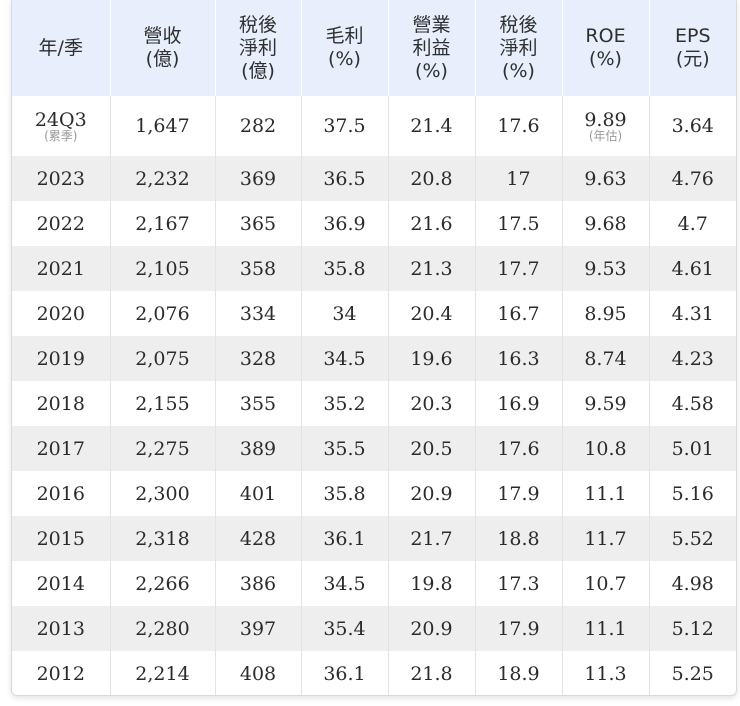 Image resolution: width=740 pixels, height=706 pixels. Describe the element at coordinates (163, 493) in the screenshot. I see `cell-revenue: 2,300` at that location.